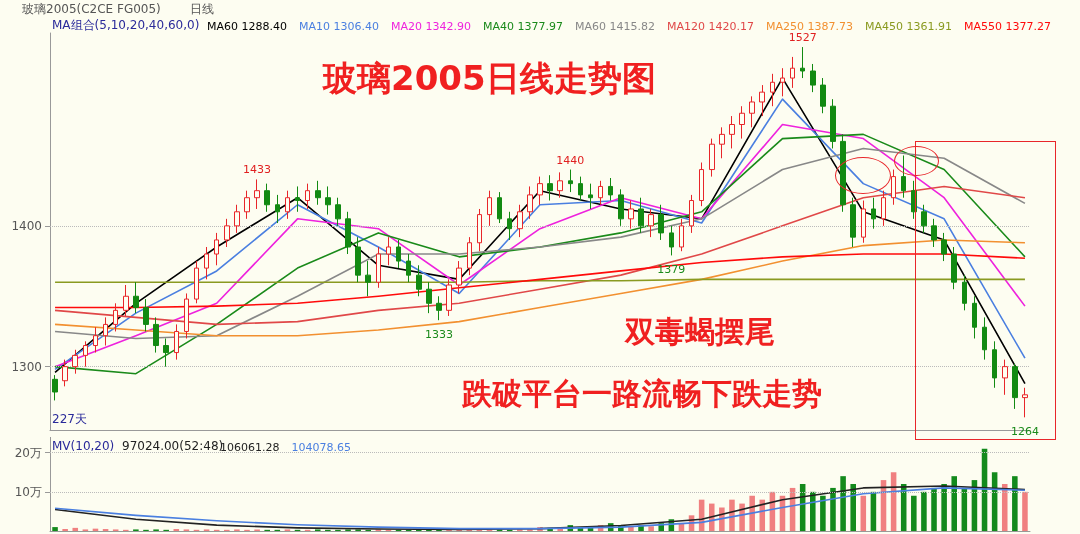  What do you see at coordinates (522, 26) in the screenshot?
I see `text: MA40 1377.97` at bounding box center [522, 26].